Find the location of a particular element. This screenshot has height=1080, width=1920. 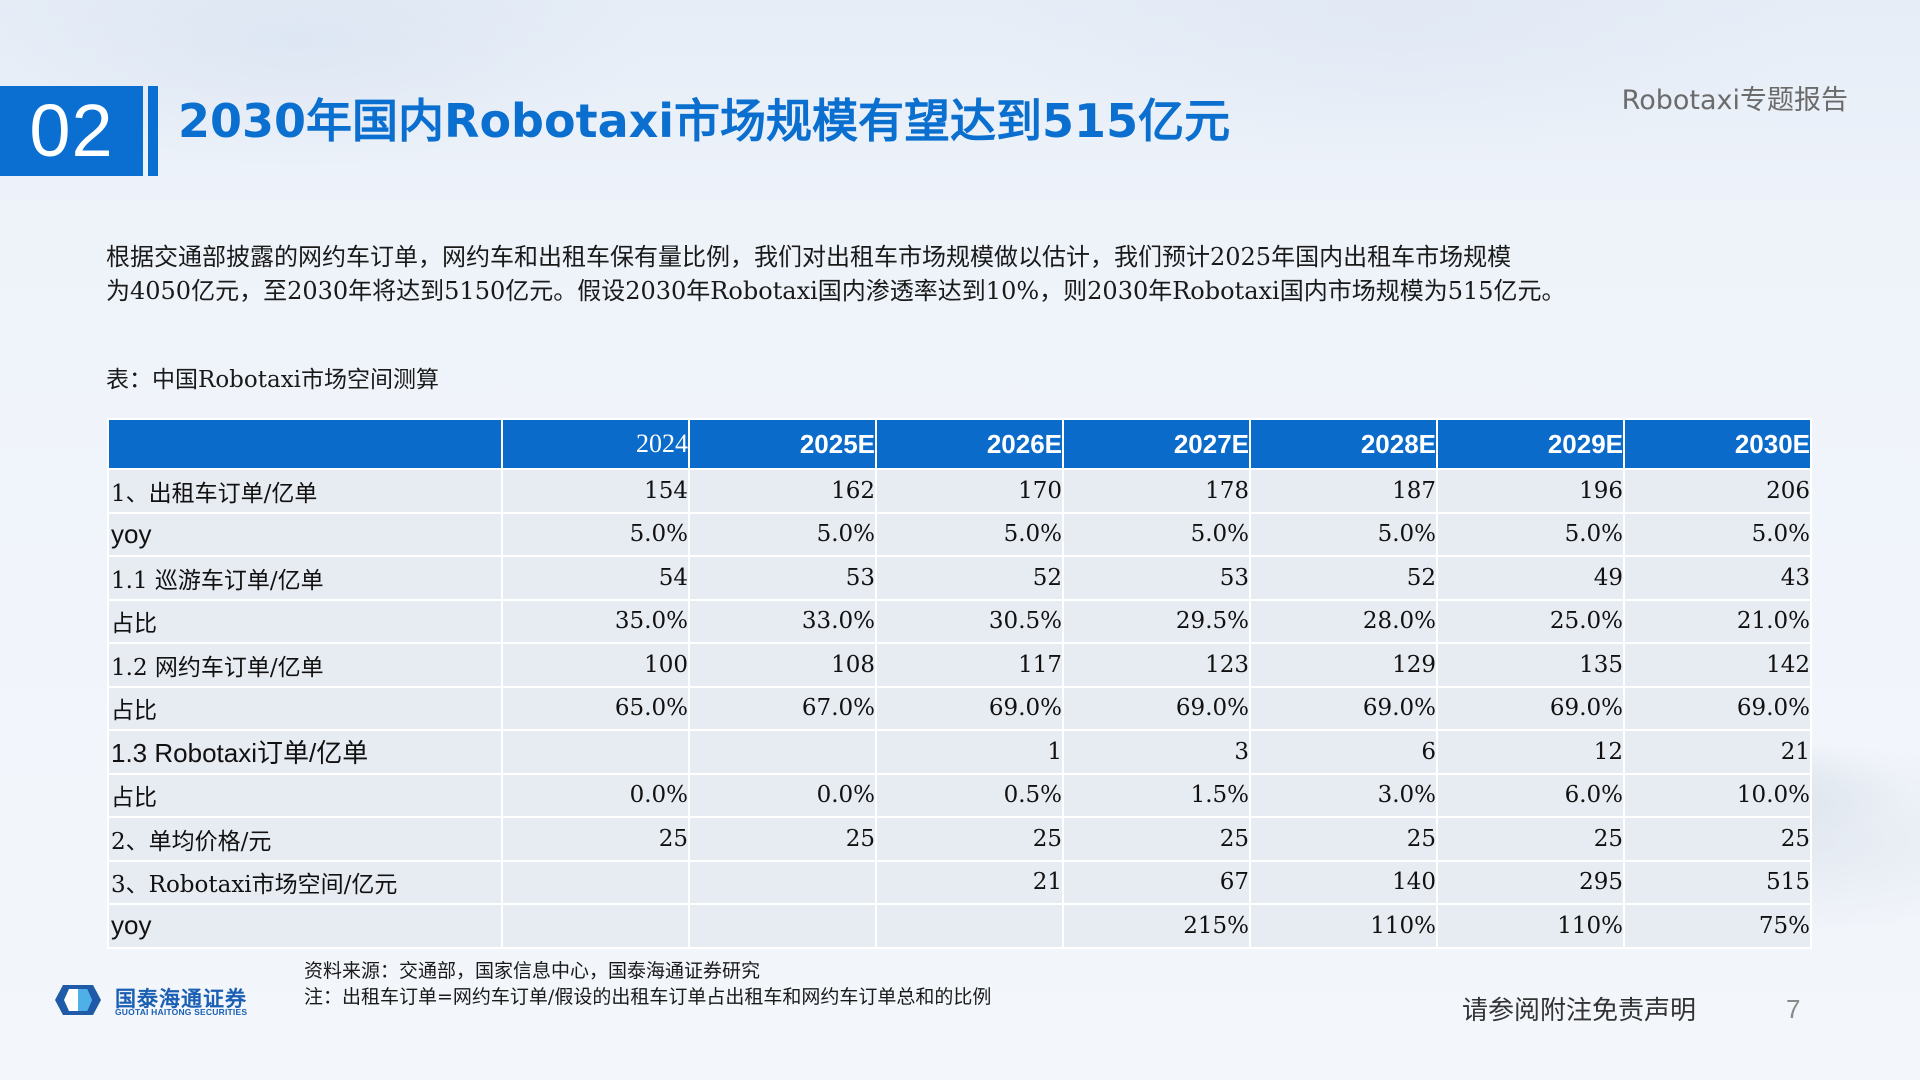

table-cell: 6 is located at coordinates (1343, 752).